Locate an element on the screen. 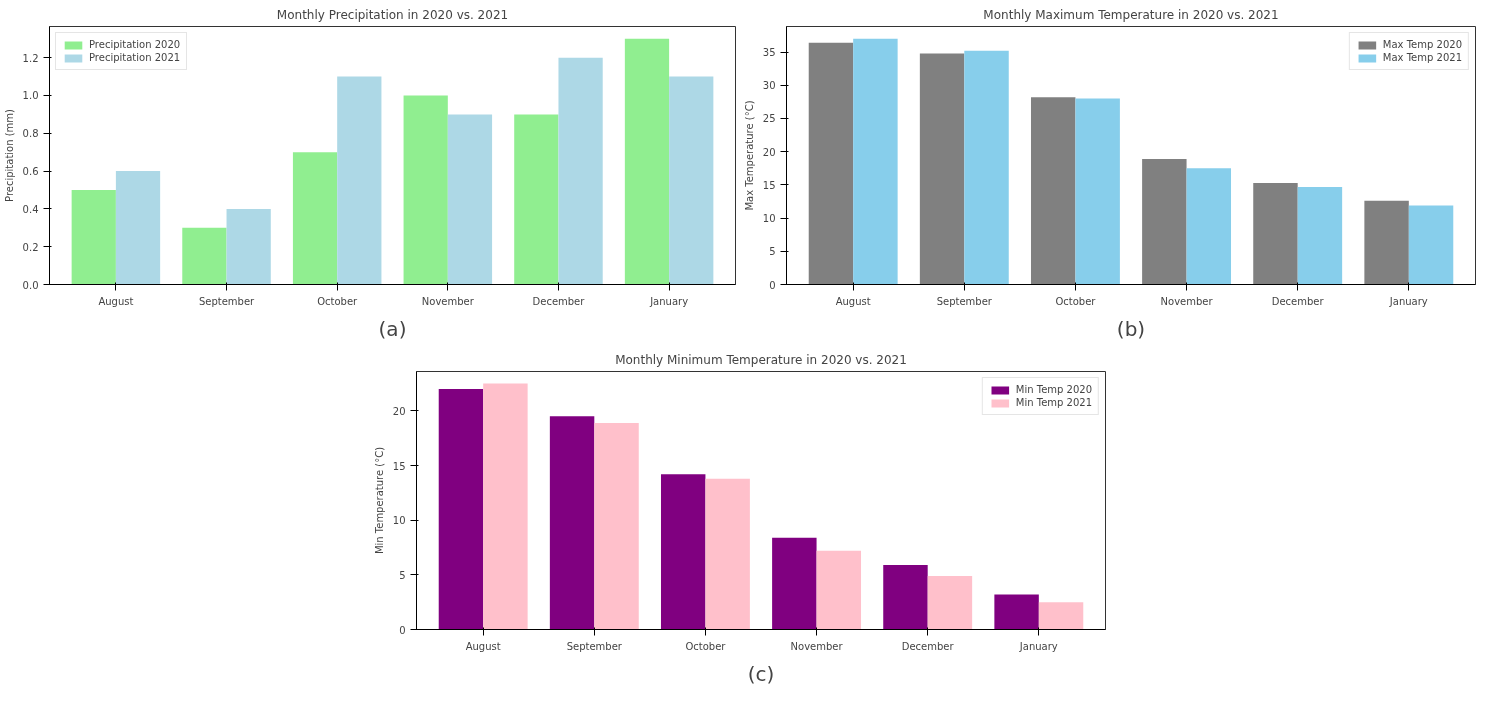 The height and width of the screenshot is (702, 1485). y-axis-title: Min Temperature (°C) is located at coordinates (379, 500).